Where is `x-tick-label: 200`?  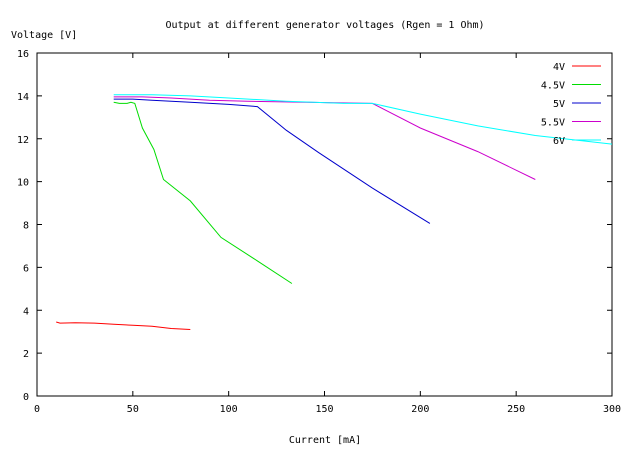
x-tick-label: 200 is located at coordinates (420, 409).